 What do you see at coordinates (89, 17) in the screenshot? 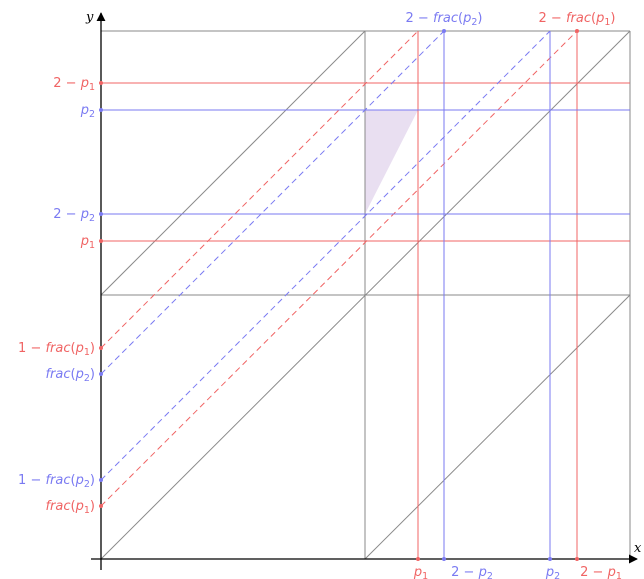
I see `y-axis-label: y` at bounding box center [89, 17].